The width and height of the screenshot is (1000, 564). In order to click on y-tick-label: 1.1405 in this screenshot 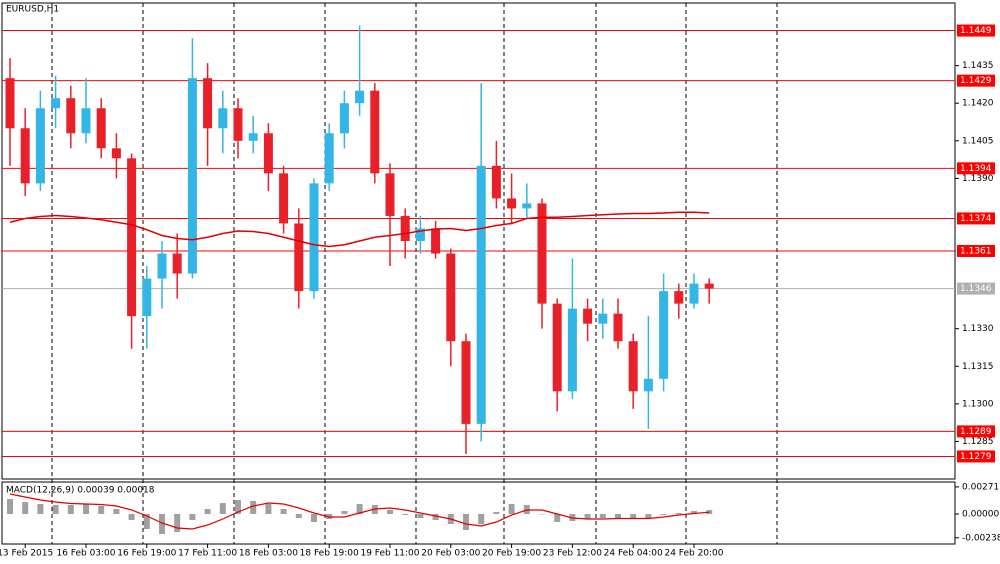, I will do `click(978, 141)`.